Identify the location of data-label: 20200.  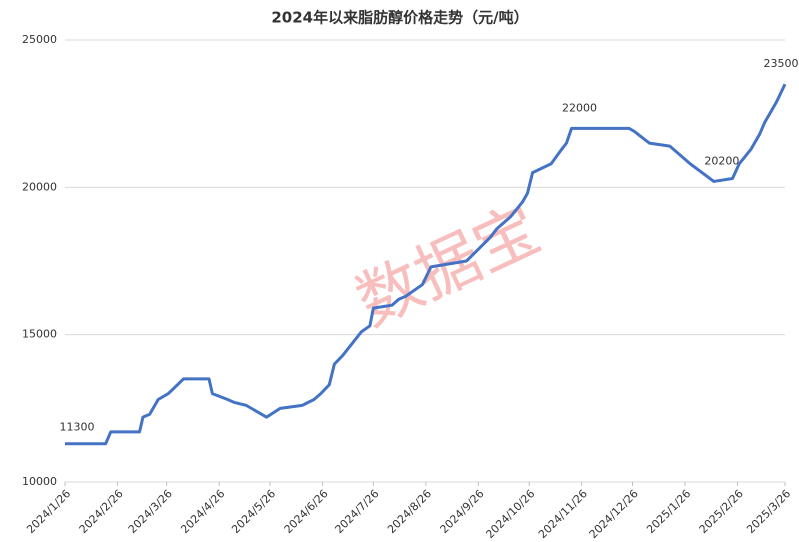
(721, 160).